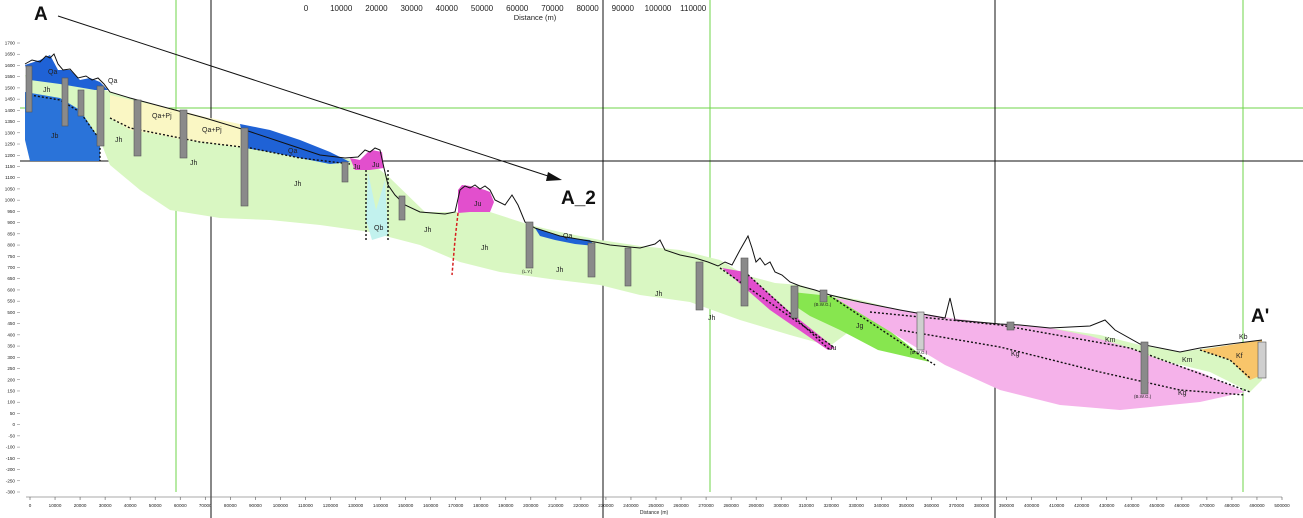 The image size is (1303, 518). I want to click on left-axis-tick-label: 450, so click(11, 323).